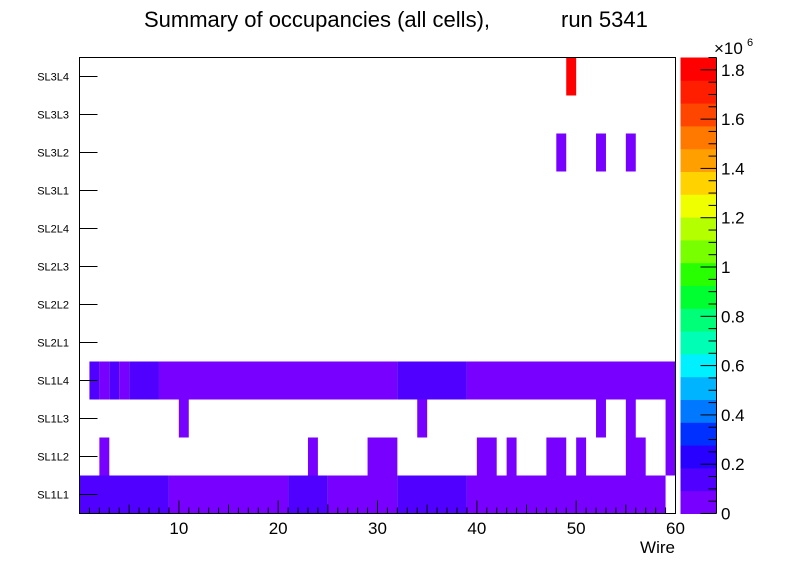  What do you see at coordinates (728, 48) in the screenshot?
I see `color-bar-multiplier: ×10` at bounding box center [728, 48].